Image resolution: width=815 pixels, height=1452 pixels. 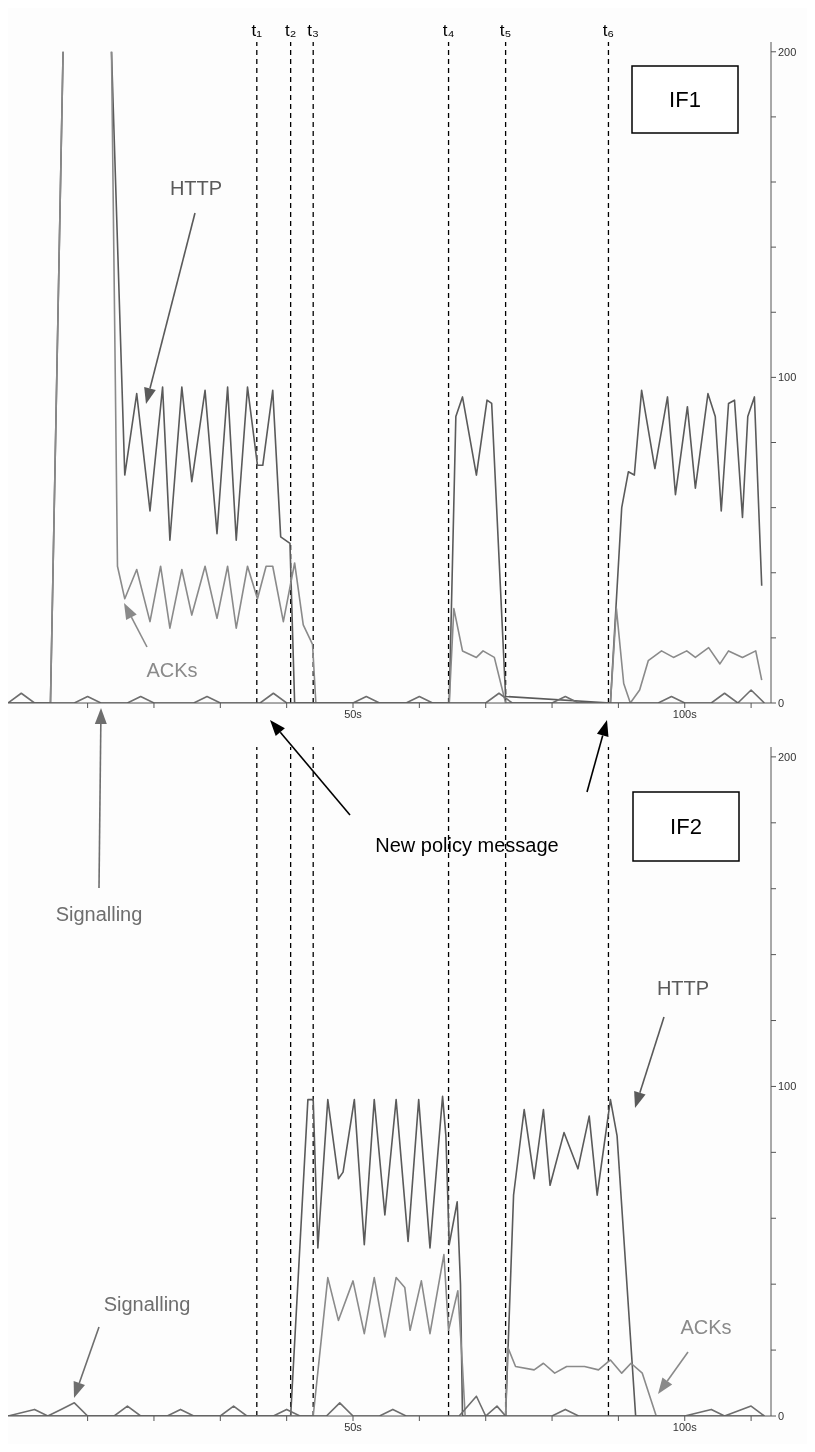 What do you see at coordinates (685, 99) in the screenshot?
I see `text: IF1` at bounding box center [685, 99].